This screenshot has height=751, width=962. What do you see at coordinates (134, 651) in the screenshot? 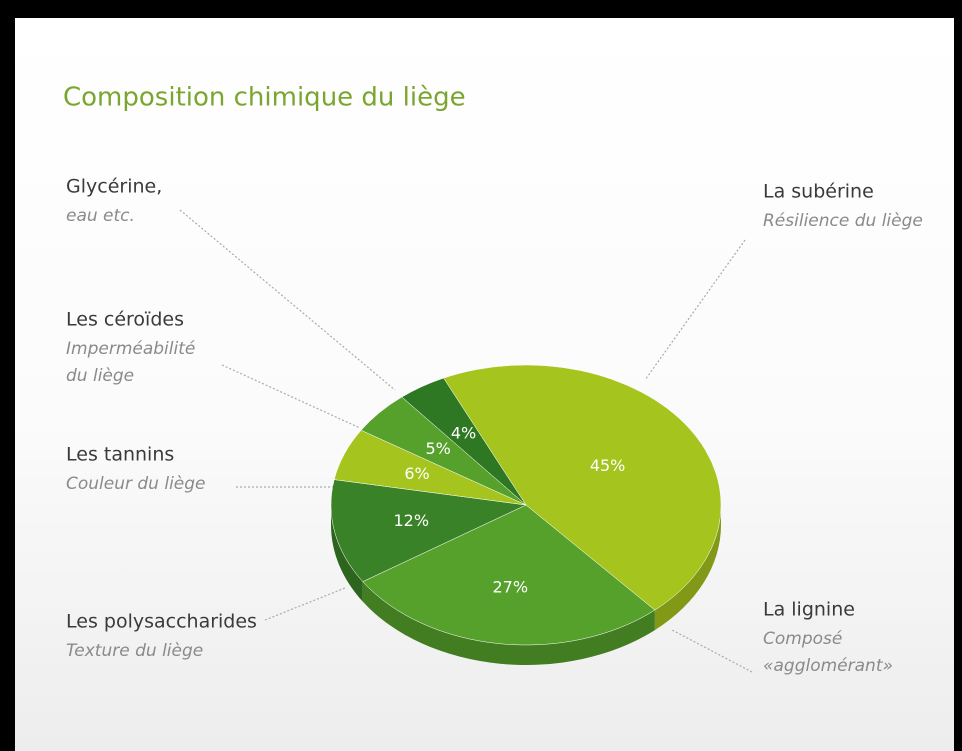
I see `category-description: Texture du liège` at bounding box center [134, 651].